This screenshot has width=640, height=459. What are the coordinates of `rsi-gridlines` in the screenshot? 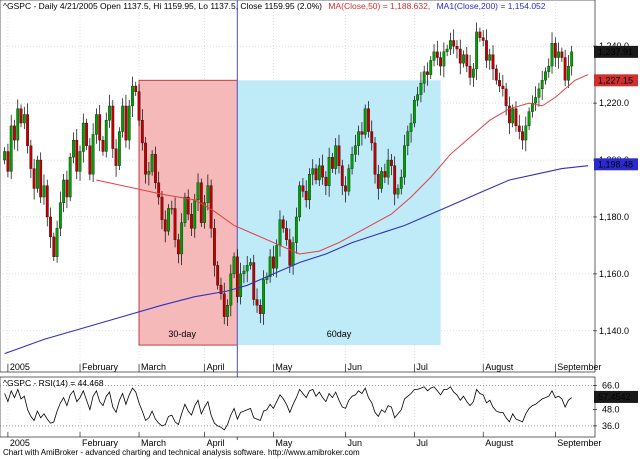 It's located at (297, 407).